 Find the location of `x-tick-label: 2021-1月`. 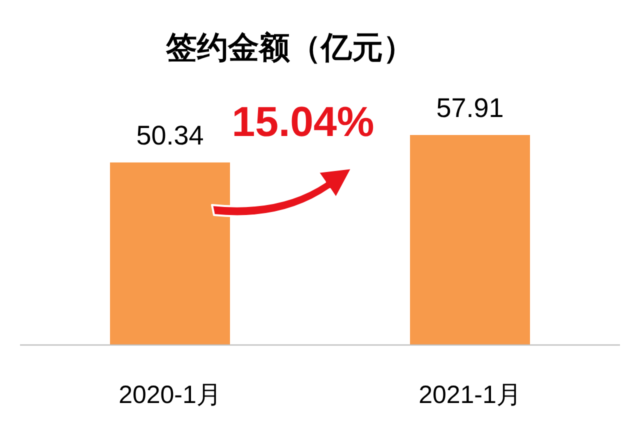

x-tick-label: 2021-1月 is located at coordinates (470, 395).